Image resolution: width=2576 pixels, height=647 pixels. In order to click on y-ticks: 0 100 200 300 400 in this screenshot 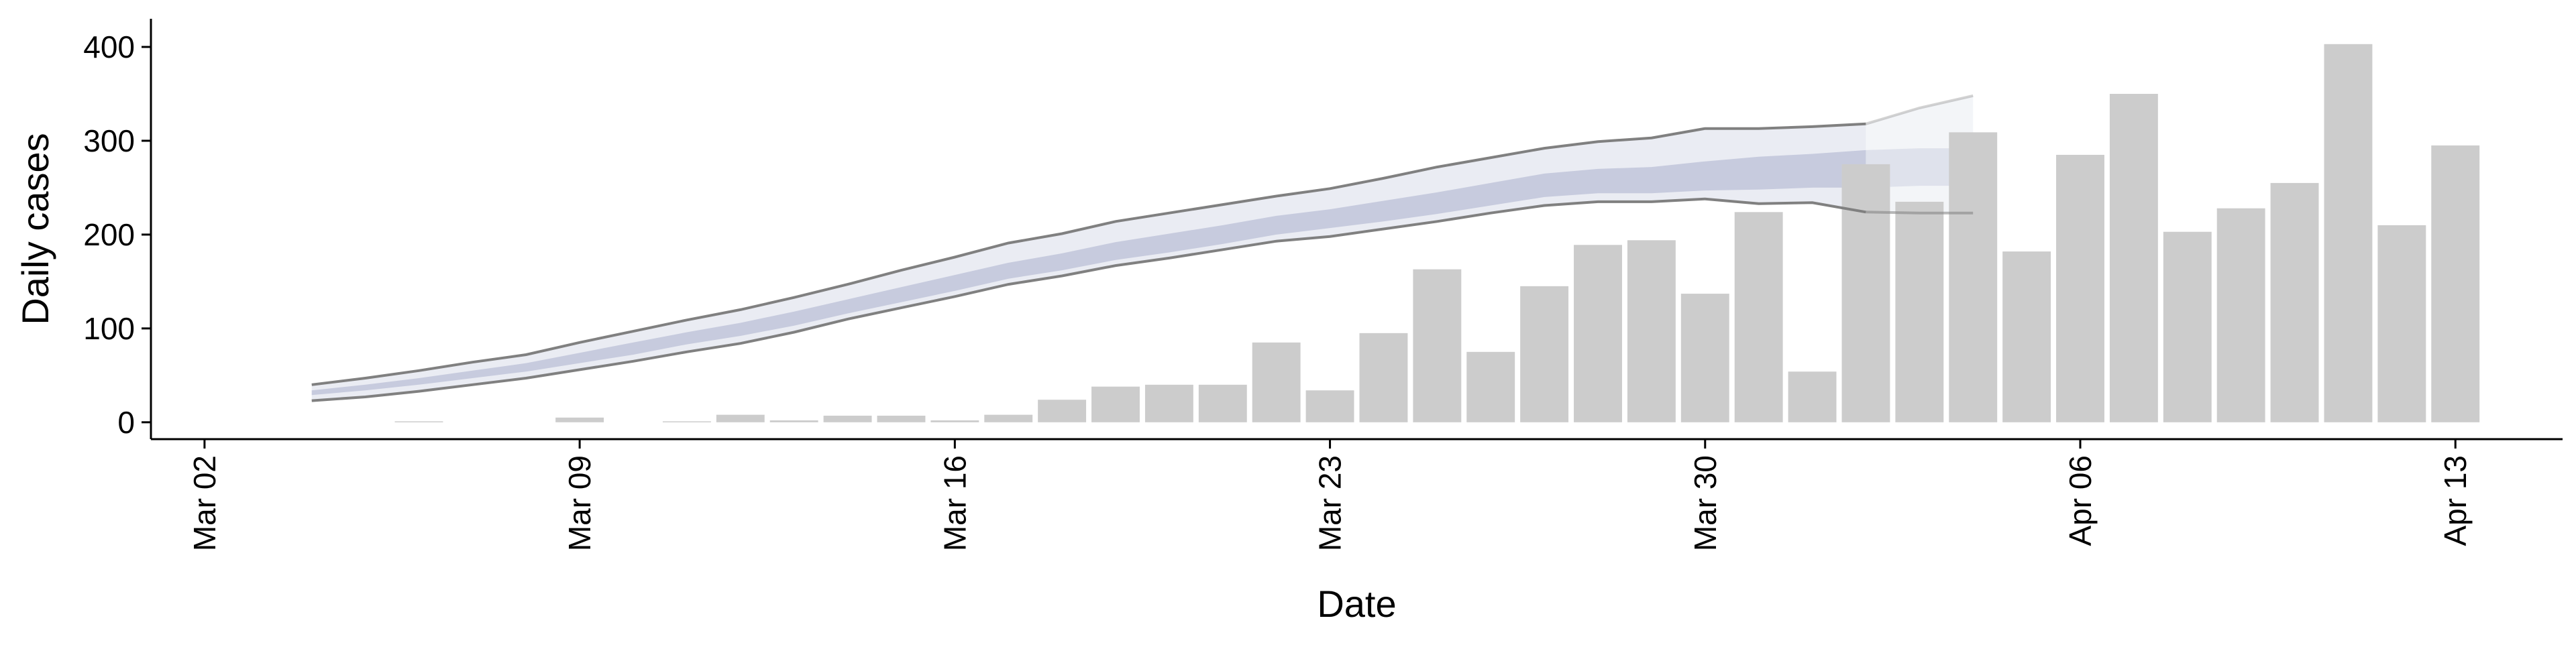, I will do `click(117, 235)`.